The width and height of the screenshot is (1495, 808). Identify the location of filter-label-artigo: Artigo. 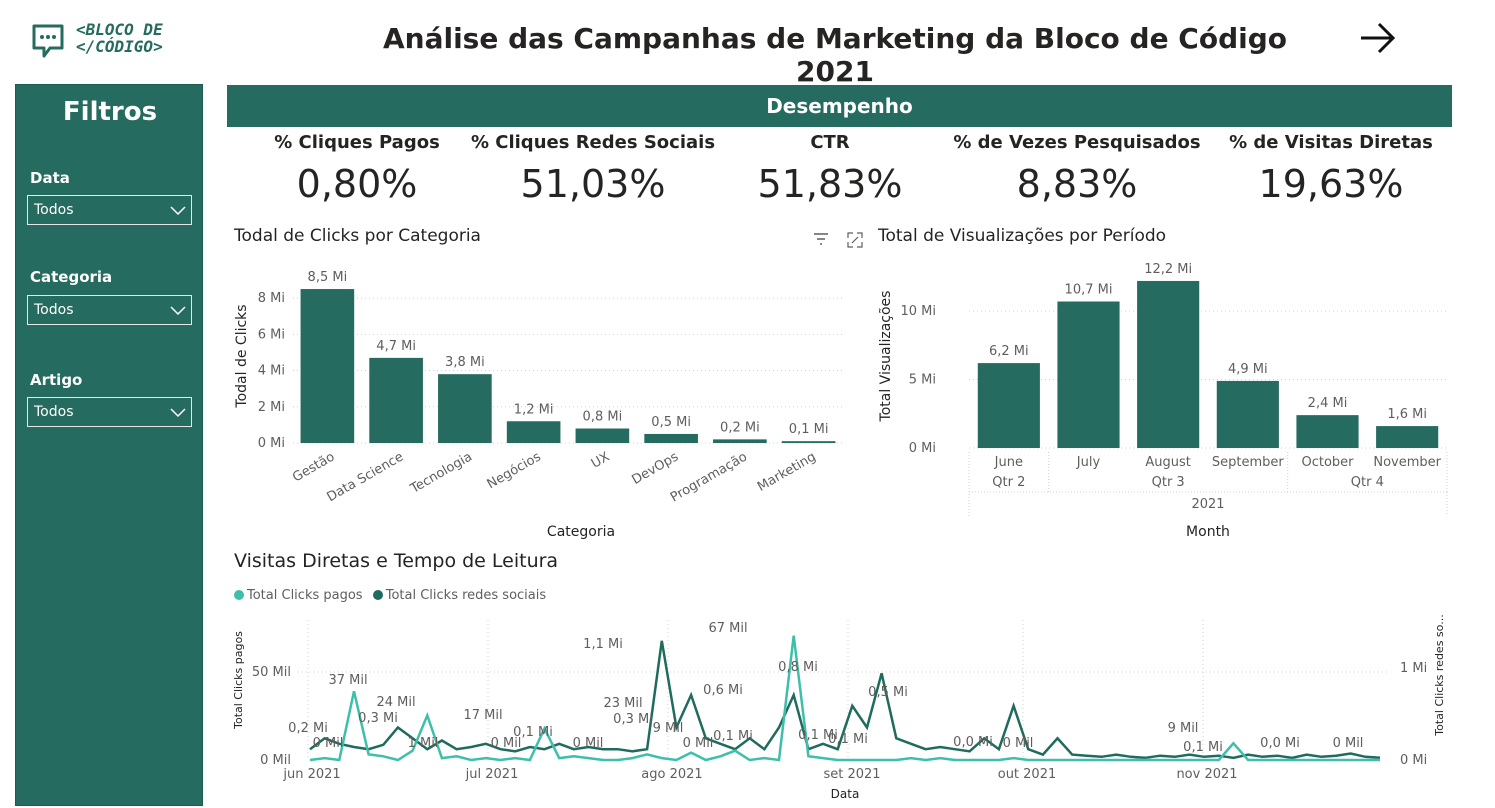
(56, 380).